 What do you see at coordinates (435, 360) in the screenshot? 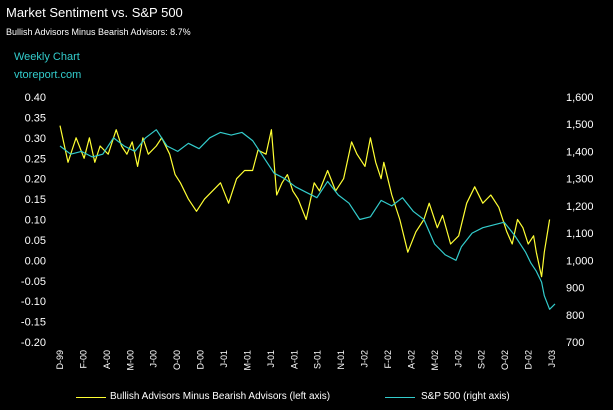
I see `x-axis-tick: M-02` at bounding box center [435, 360].